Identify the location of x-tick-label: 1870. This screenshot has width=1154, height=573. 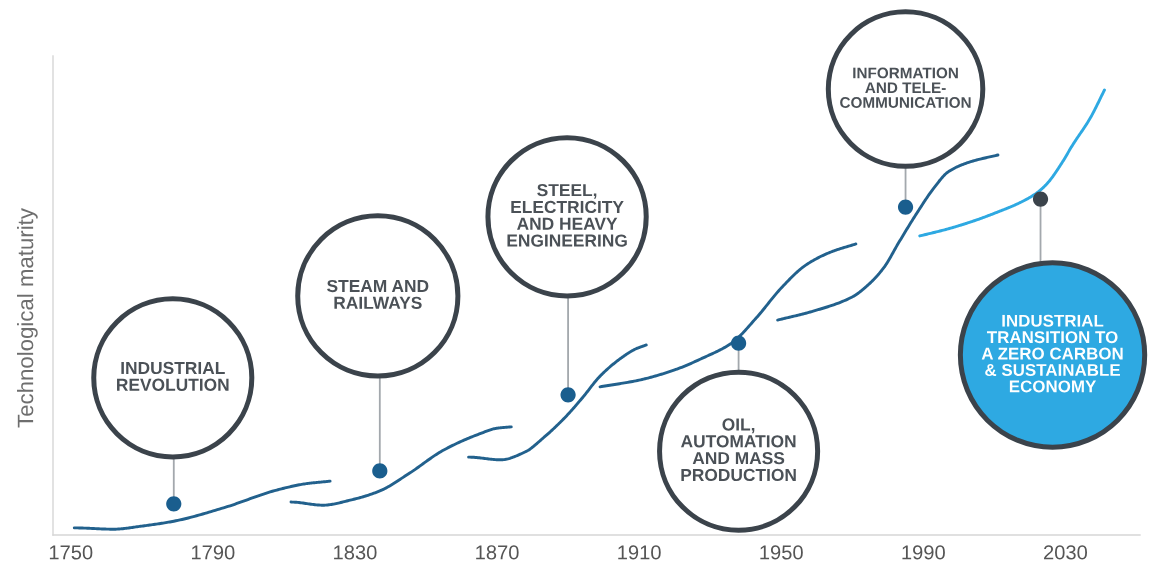
(497, 552).